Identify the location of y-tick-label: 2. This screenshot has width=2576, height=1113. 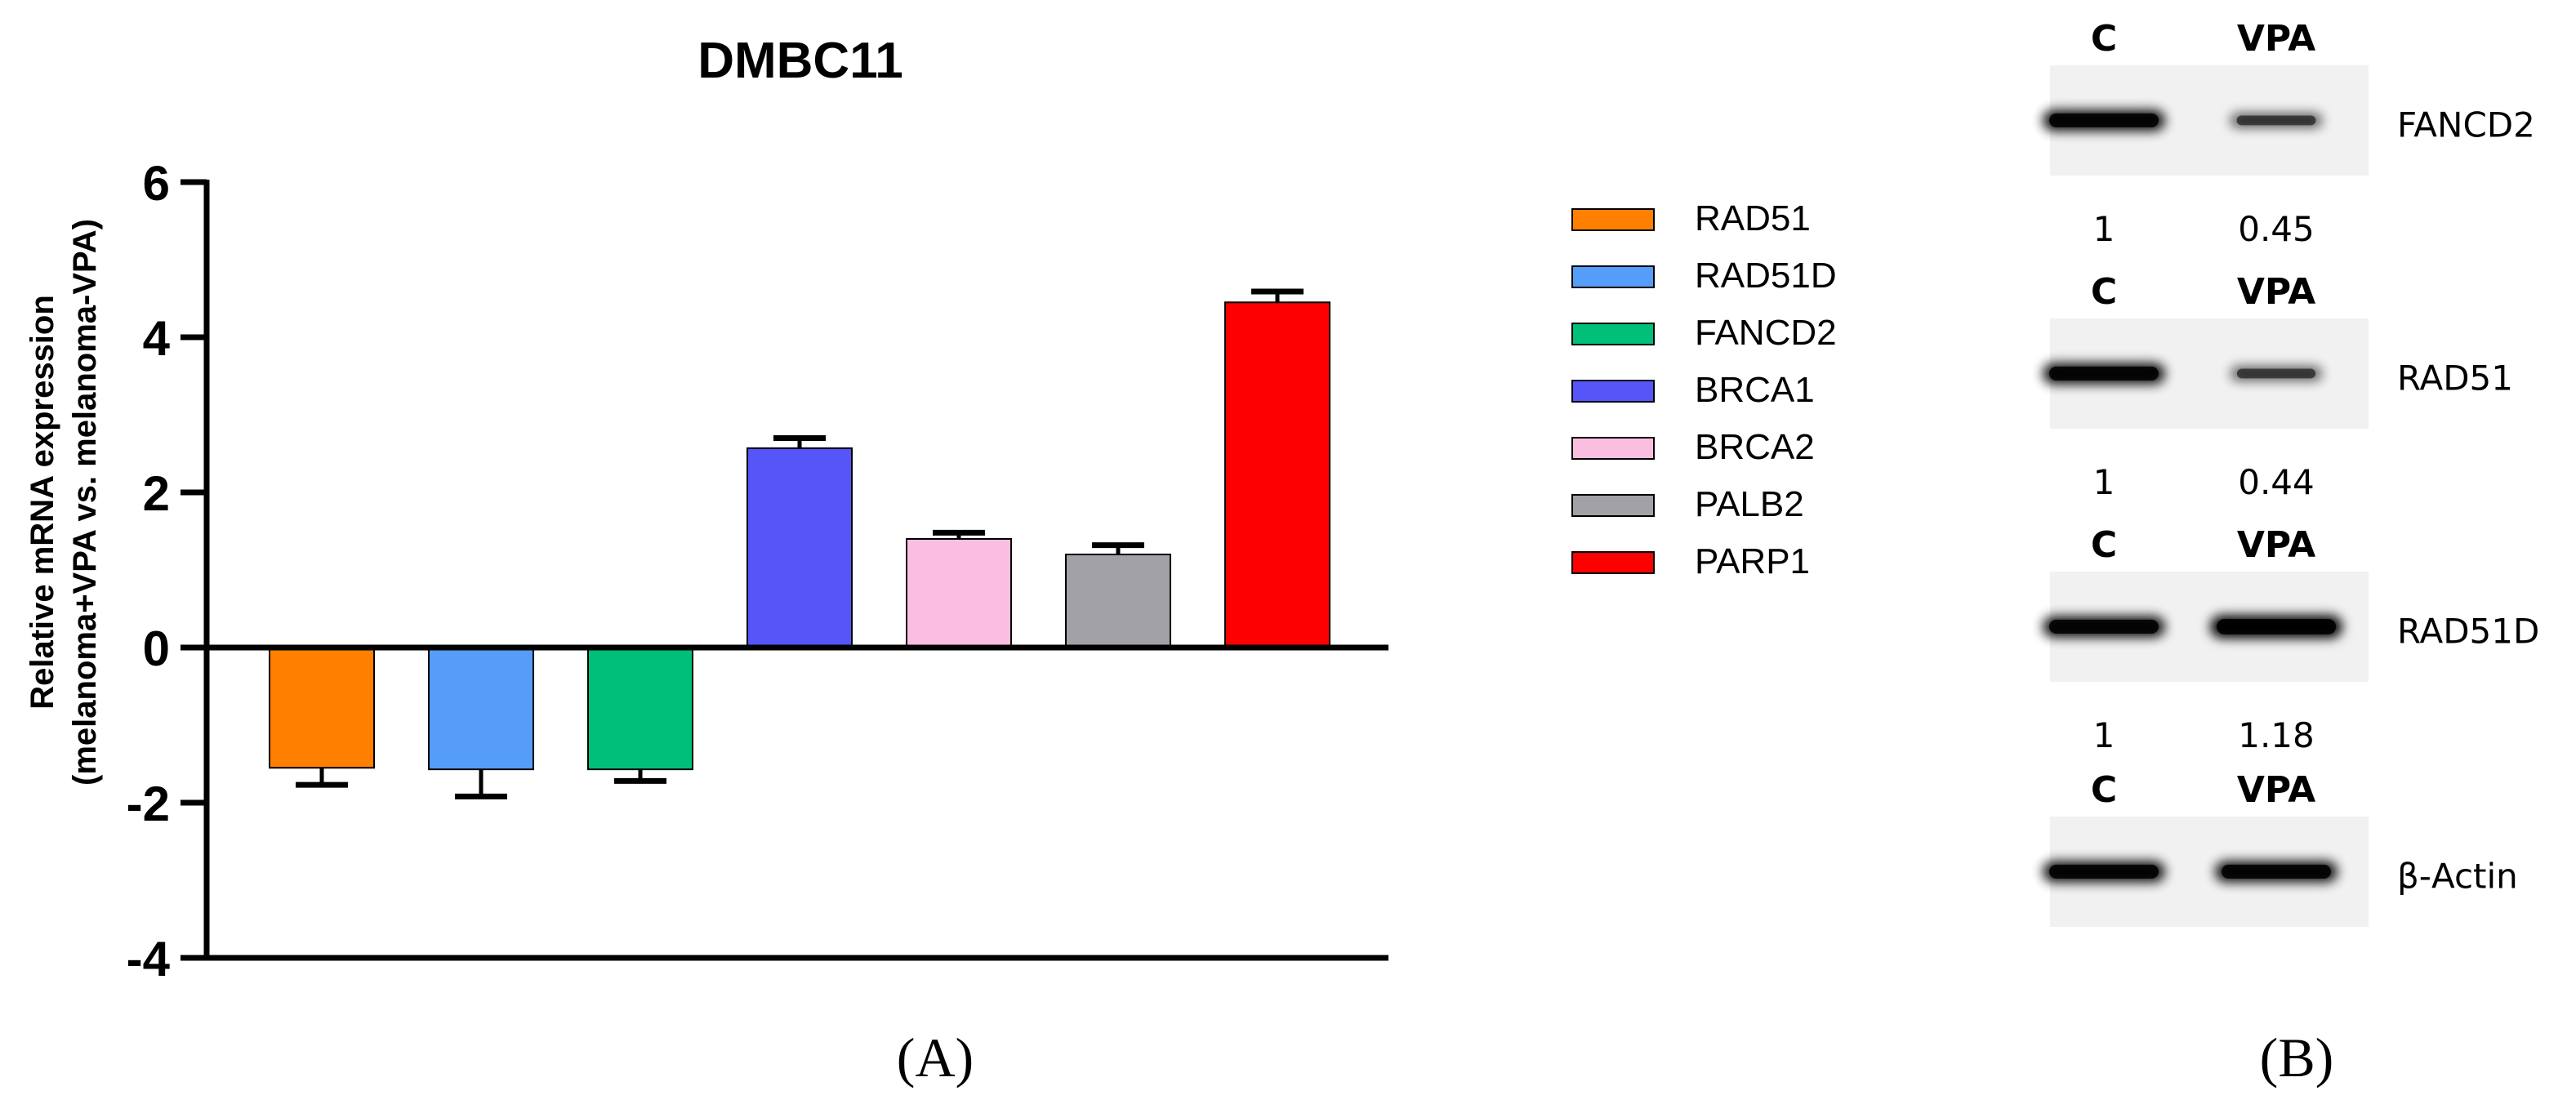
(156, 493).